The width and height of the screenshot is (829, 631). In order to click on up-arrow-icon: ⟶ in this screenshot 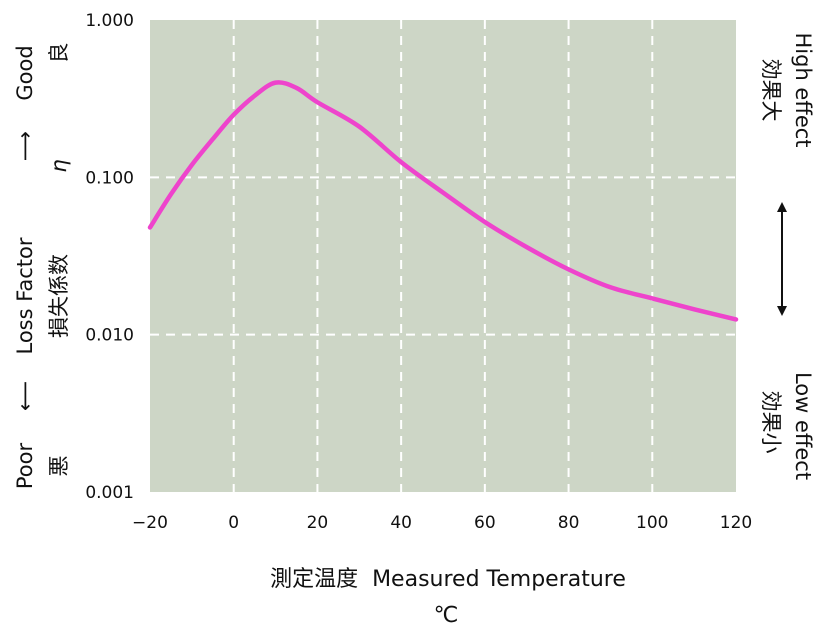, I will do `click(25, 146)`.